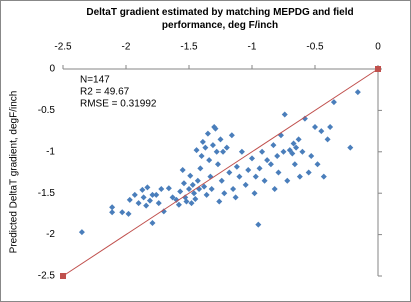 This screenshot has width=411, height=302. I want to click on annotation: RMSE = 0.31992, so click(118, 104).